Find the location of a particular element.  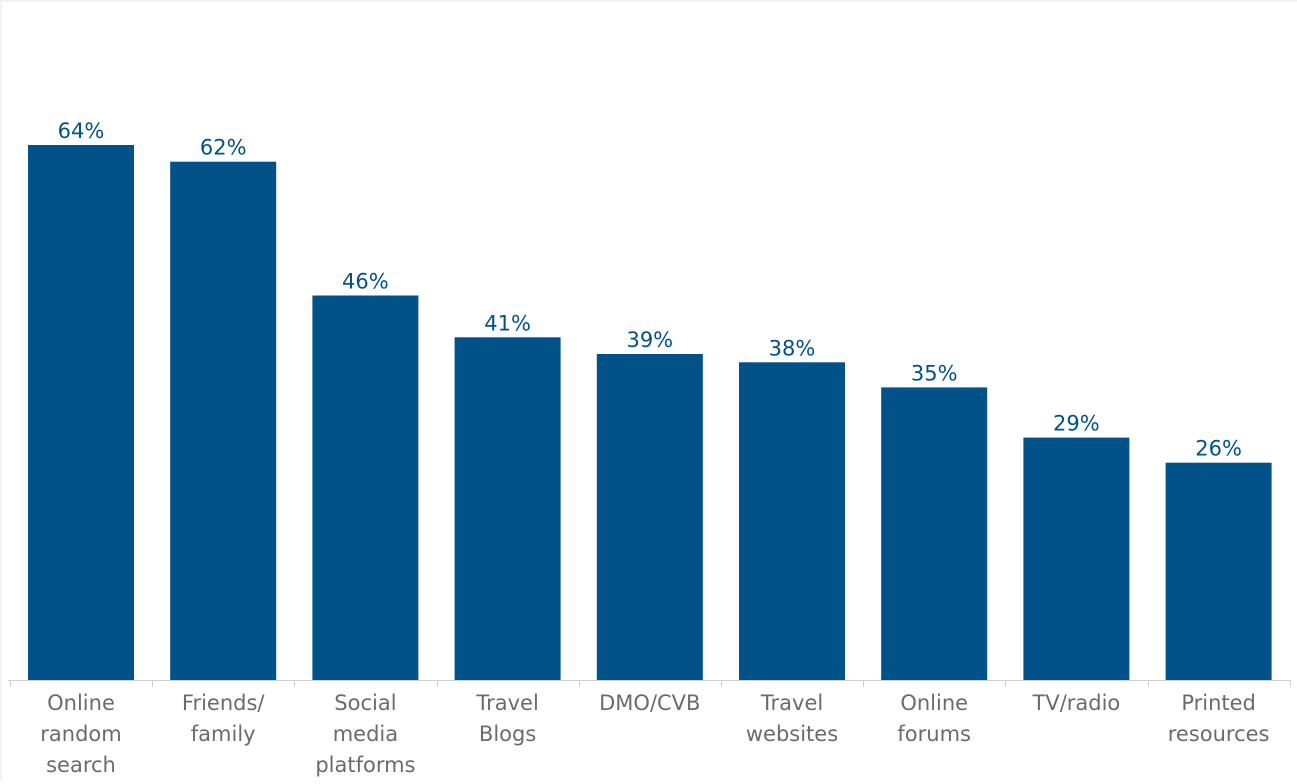

category-label: Social media platforms is located at coordinates (365, 734).